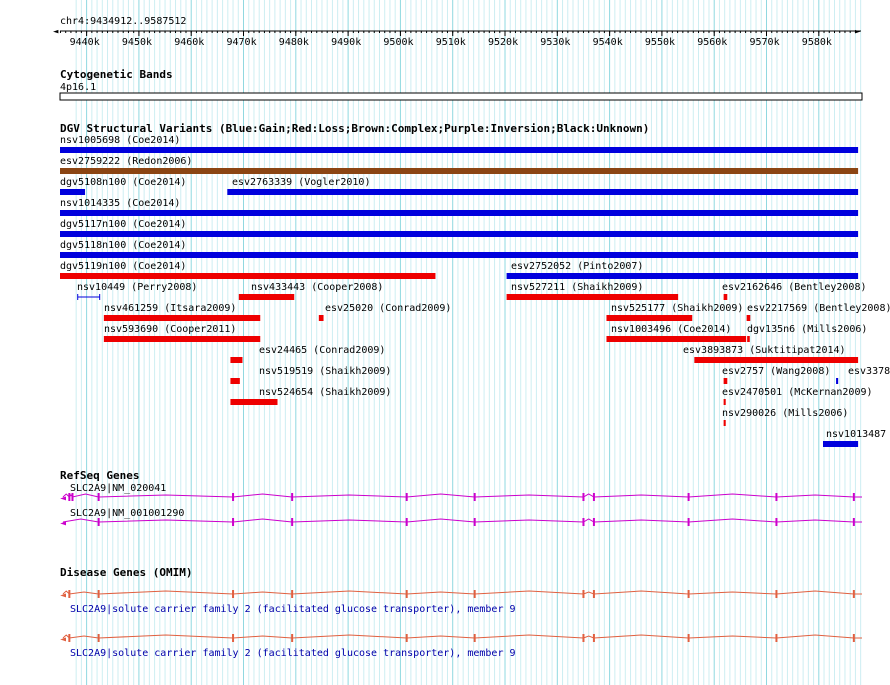  Describe the element at coordinates (120, 140) in the screenshot. I see `dgv-feature-label: nsv1005698 (Coe2014)` at that location.